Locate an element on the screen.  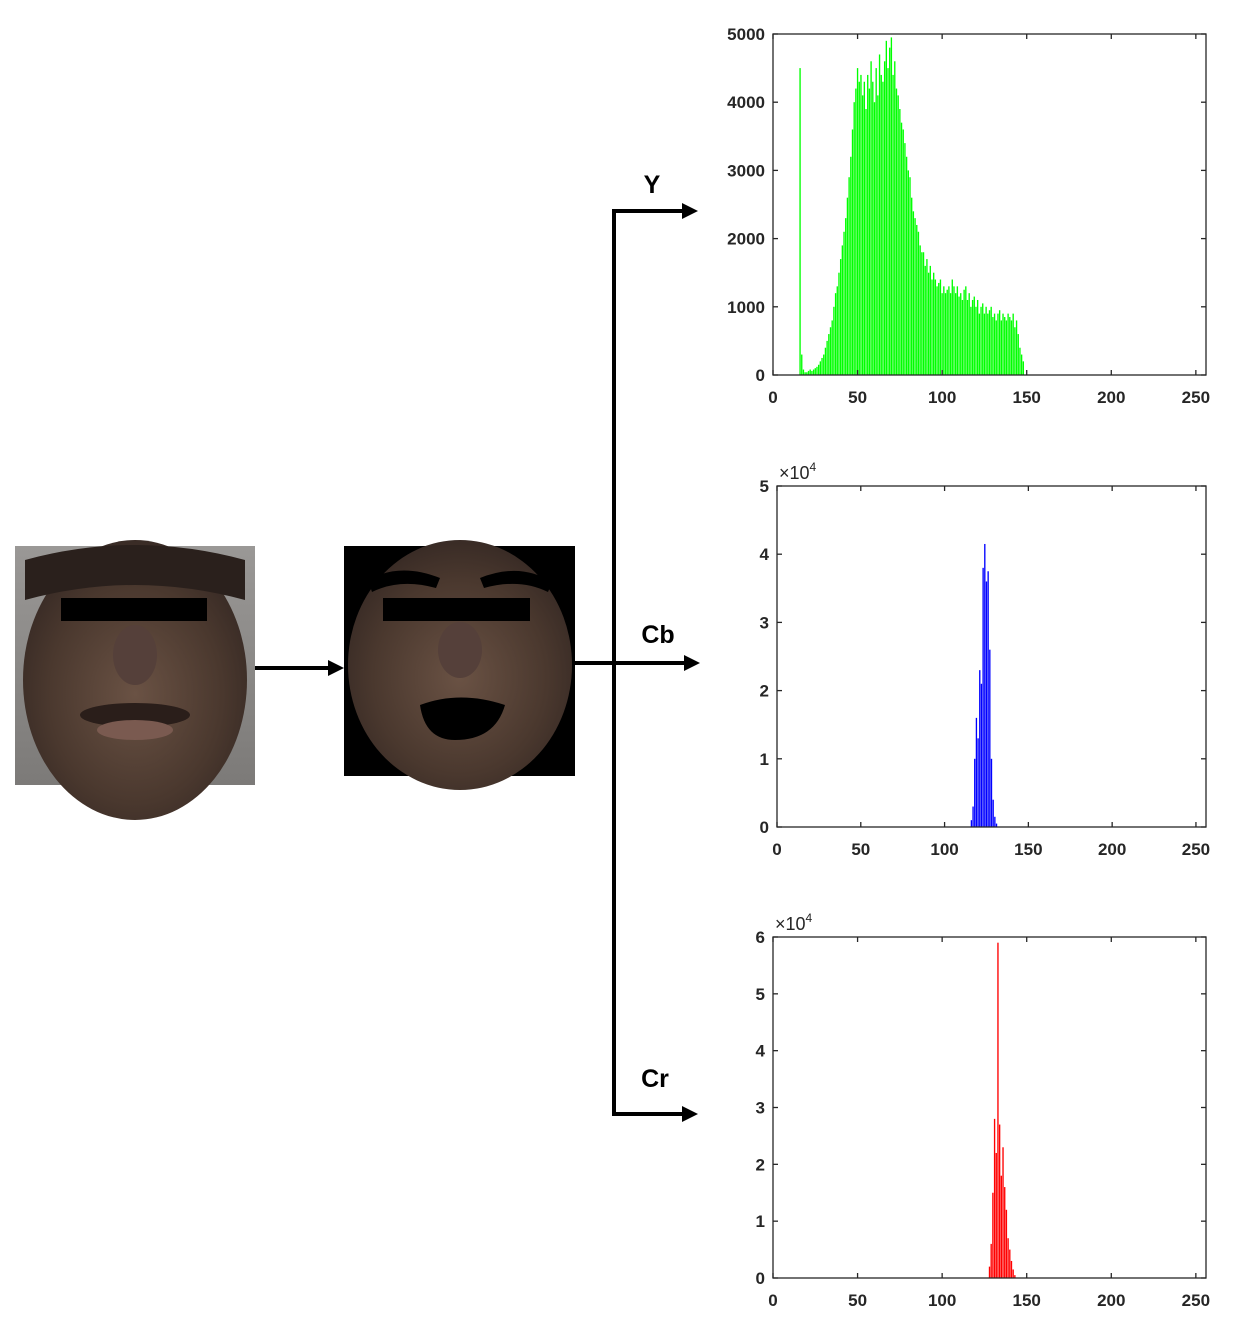
arrow-to-masked is located at coordinates (299, 668).